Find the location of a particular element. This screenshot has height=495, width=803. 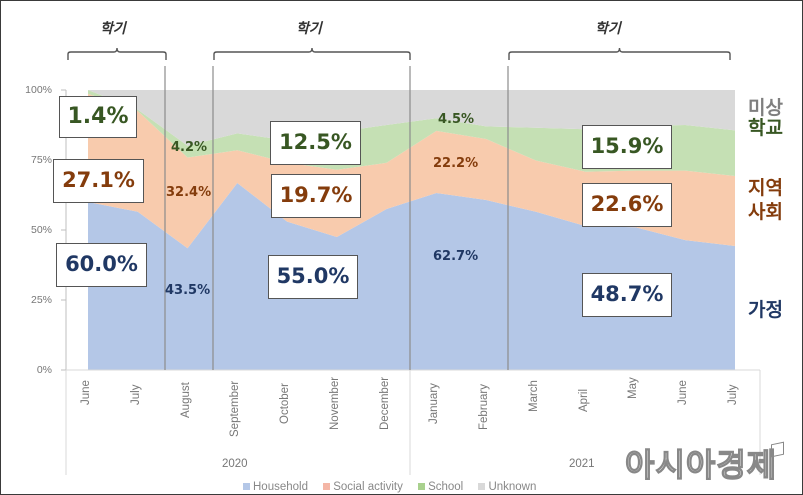

year-label-2020: 2020 is located at coordinates (235, 464).